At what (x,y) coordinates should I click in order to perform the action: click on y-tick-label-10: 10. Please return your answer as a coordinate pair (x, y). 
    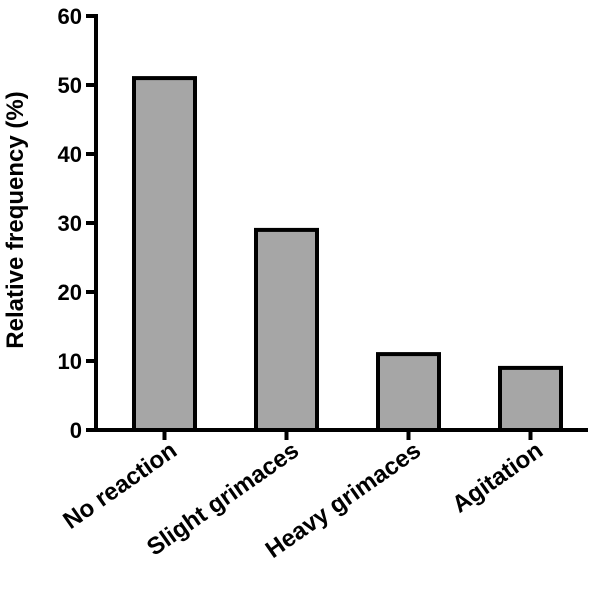
    Looking at the image, I should click on (70, 361).